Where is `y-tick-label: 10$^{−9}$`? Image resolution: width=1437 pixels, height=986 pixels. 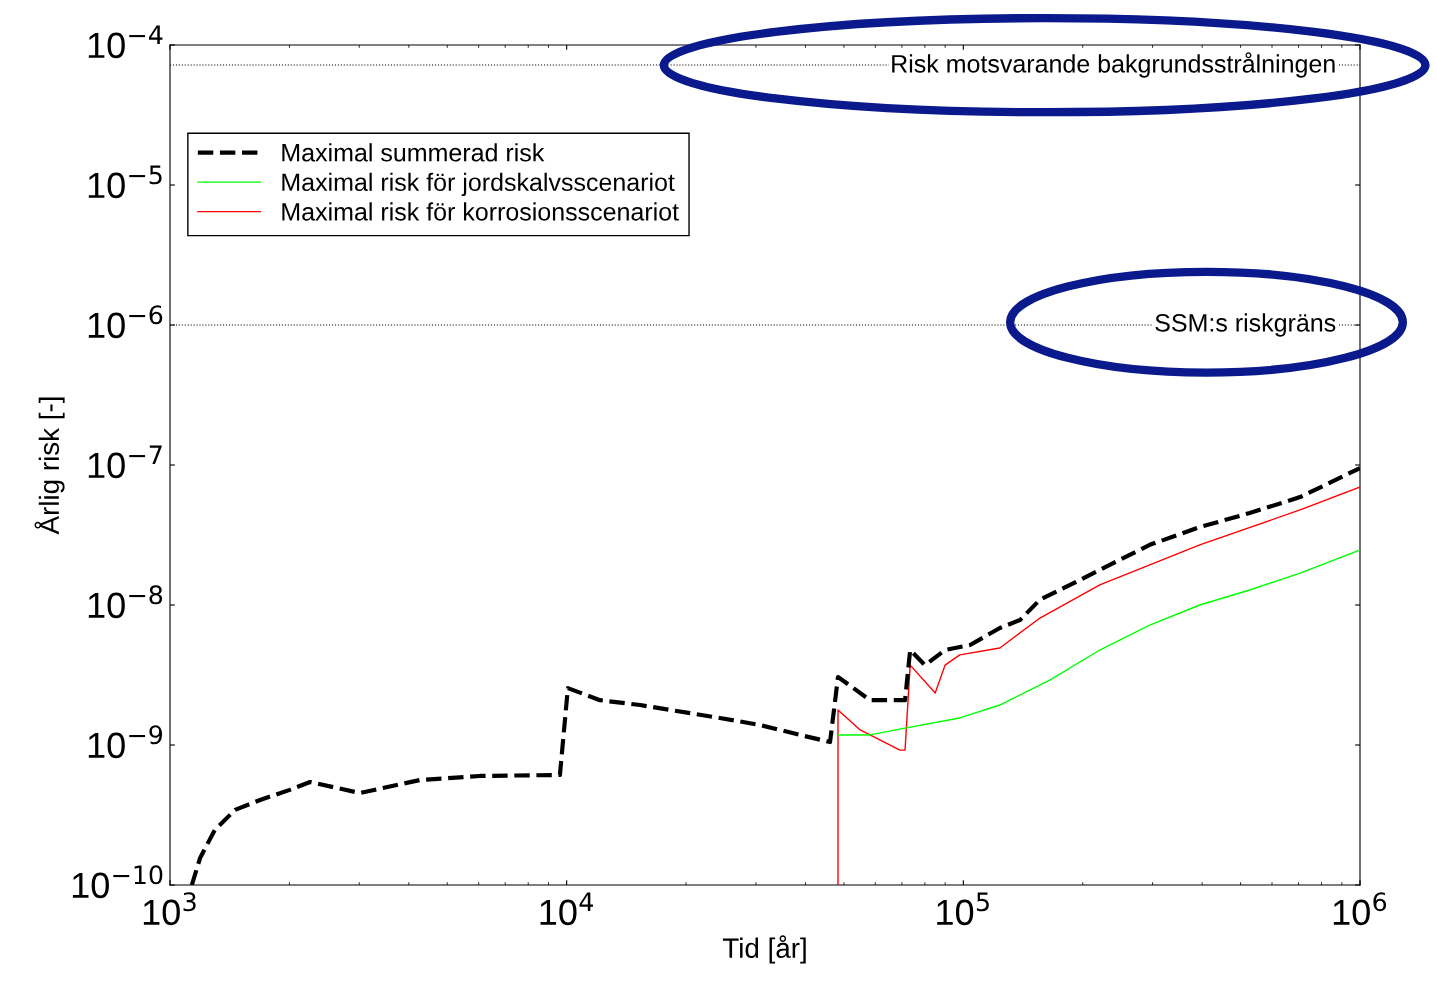
y-tick-label: 10$^{−9}$ is located at coordinates (125, 742).